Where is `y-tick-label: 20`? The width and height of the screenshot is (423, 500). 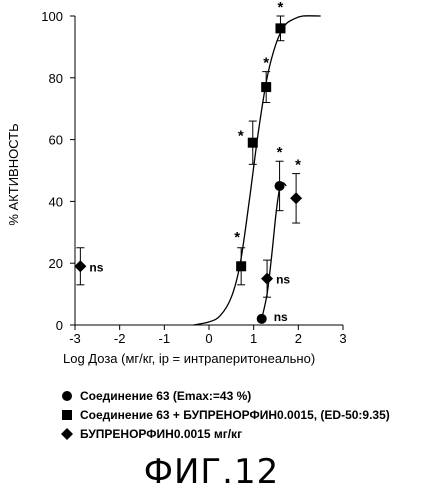 y-tick-label: 20 is located at coordinates (56, 263).